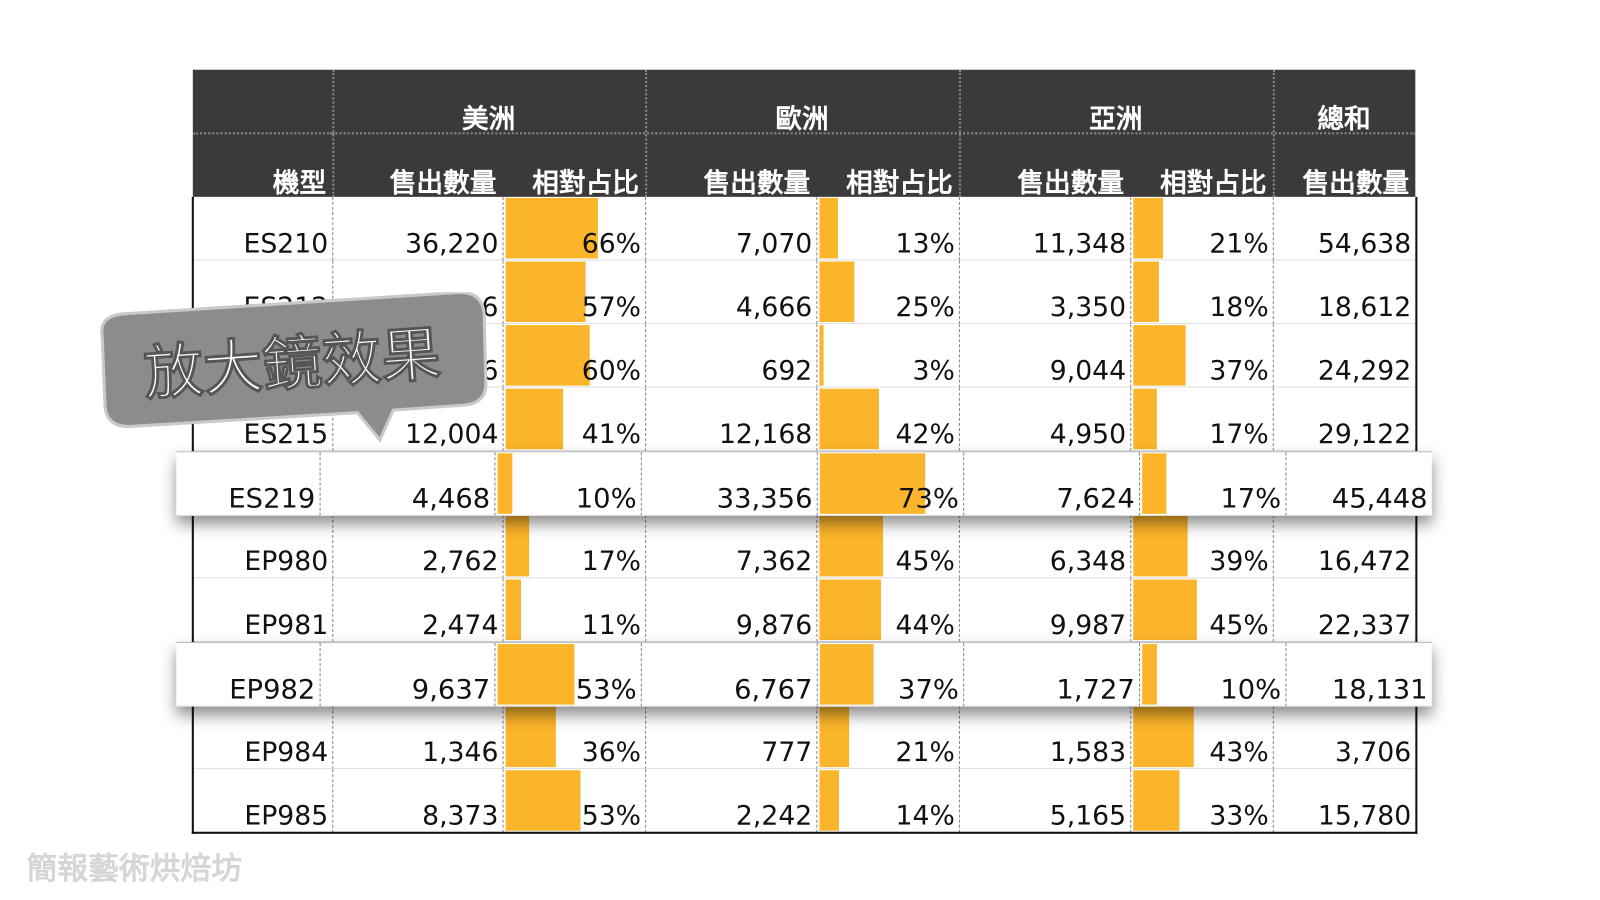 This screenshot has height=900, width=1600. What do you see at coordinates (1364, 435) in the screenshot?
I see `count-text: 29,122` at bounding box center [1364, 435].